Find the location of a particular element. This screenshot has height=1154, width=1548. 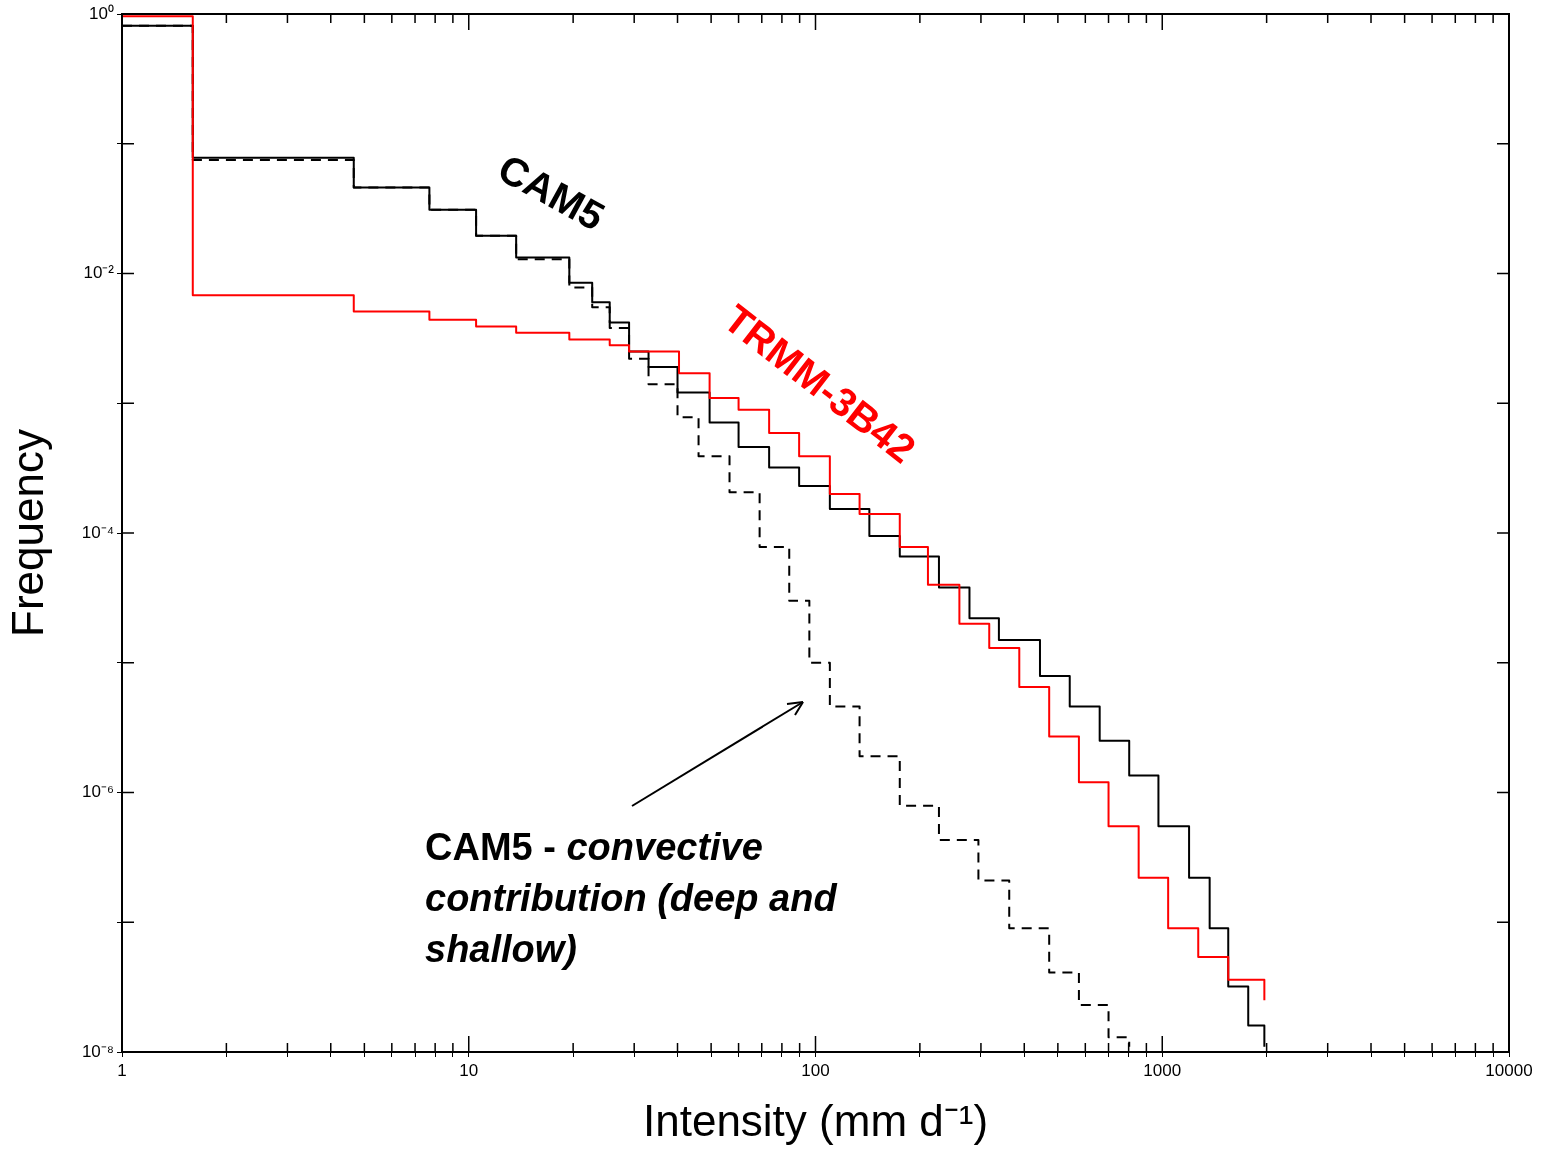

x-tick-label: 100 is located at coordinates (815, 1070).